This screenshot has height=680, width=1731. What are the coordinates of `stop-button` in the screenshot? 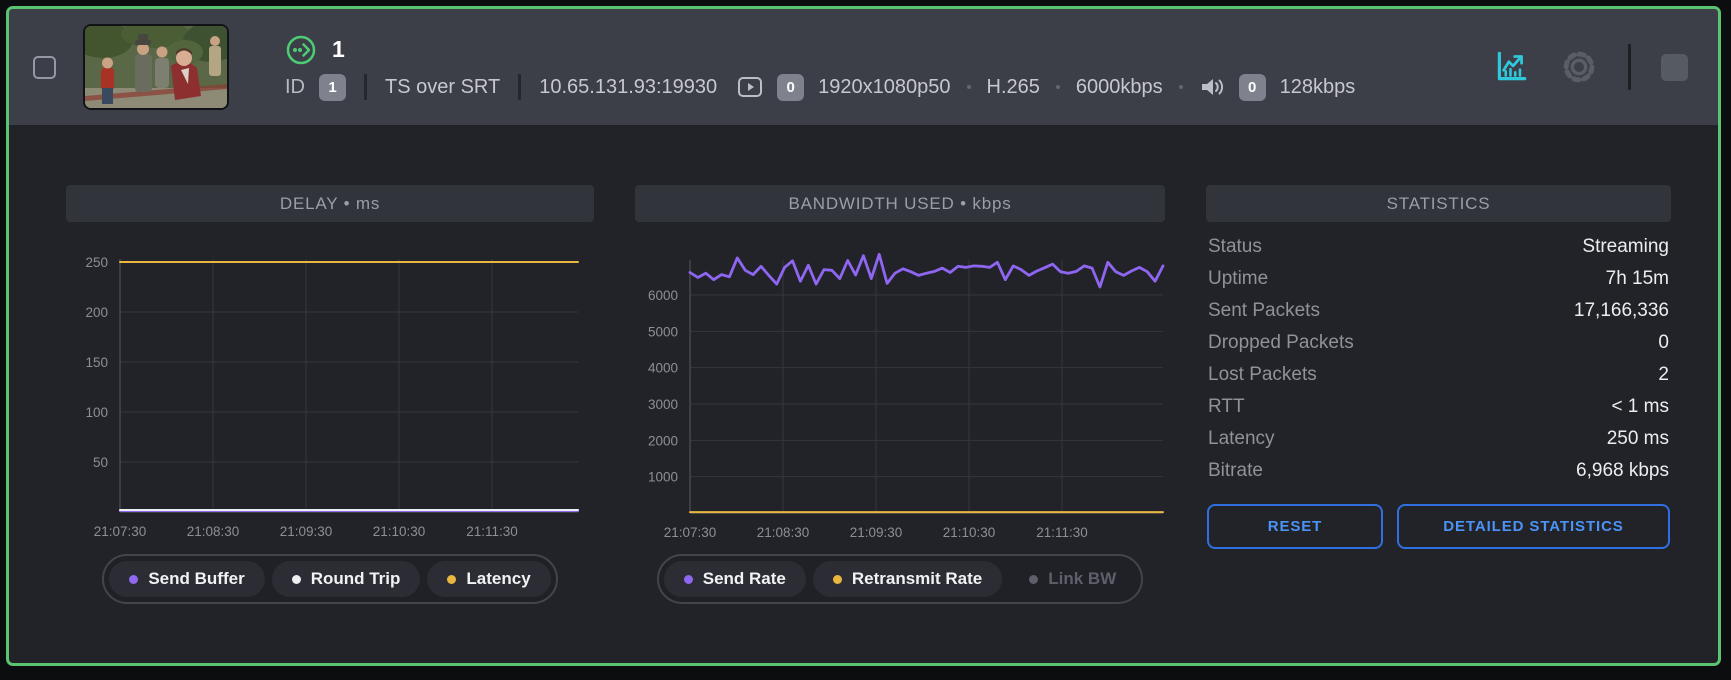 It's located at (1674, 67).